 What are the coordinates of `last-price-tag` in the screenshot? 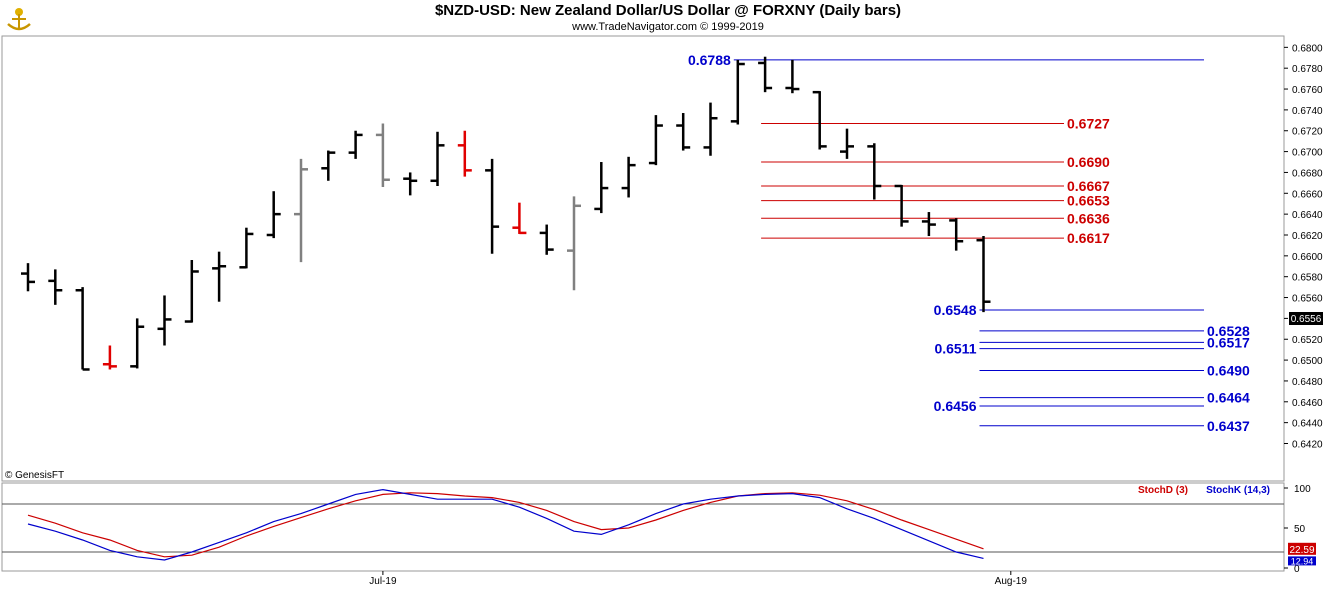 It's located at (1306, 318).